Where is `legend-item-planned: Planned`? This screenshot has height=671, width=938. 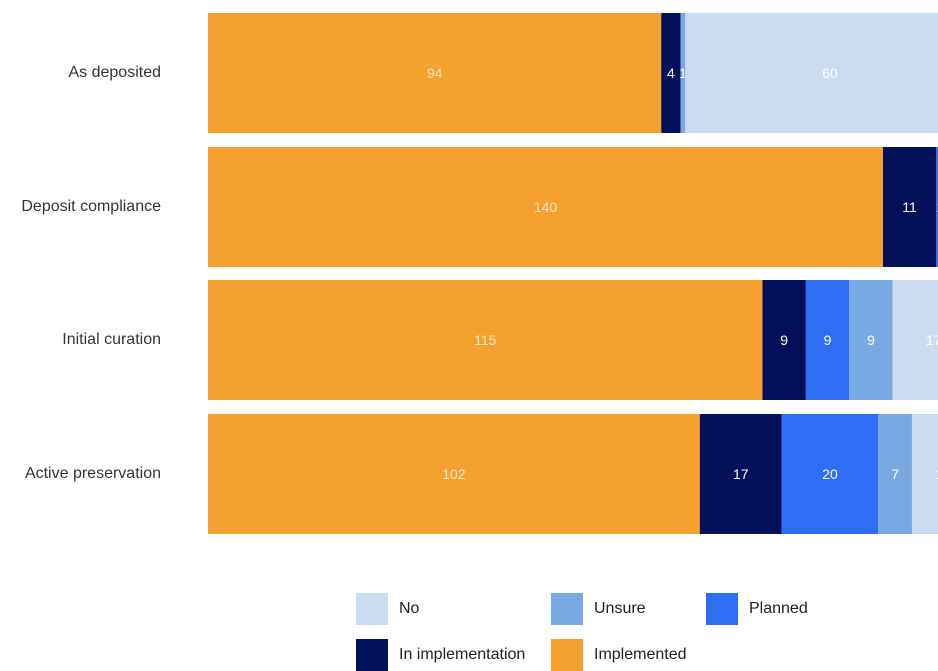
legend-item-planned: Planned is located at coordinates (757, 609).